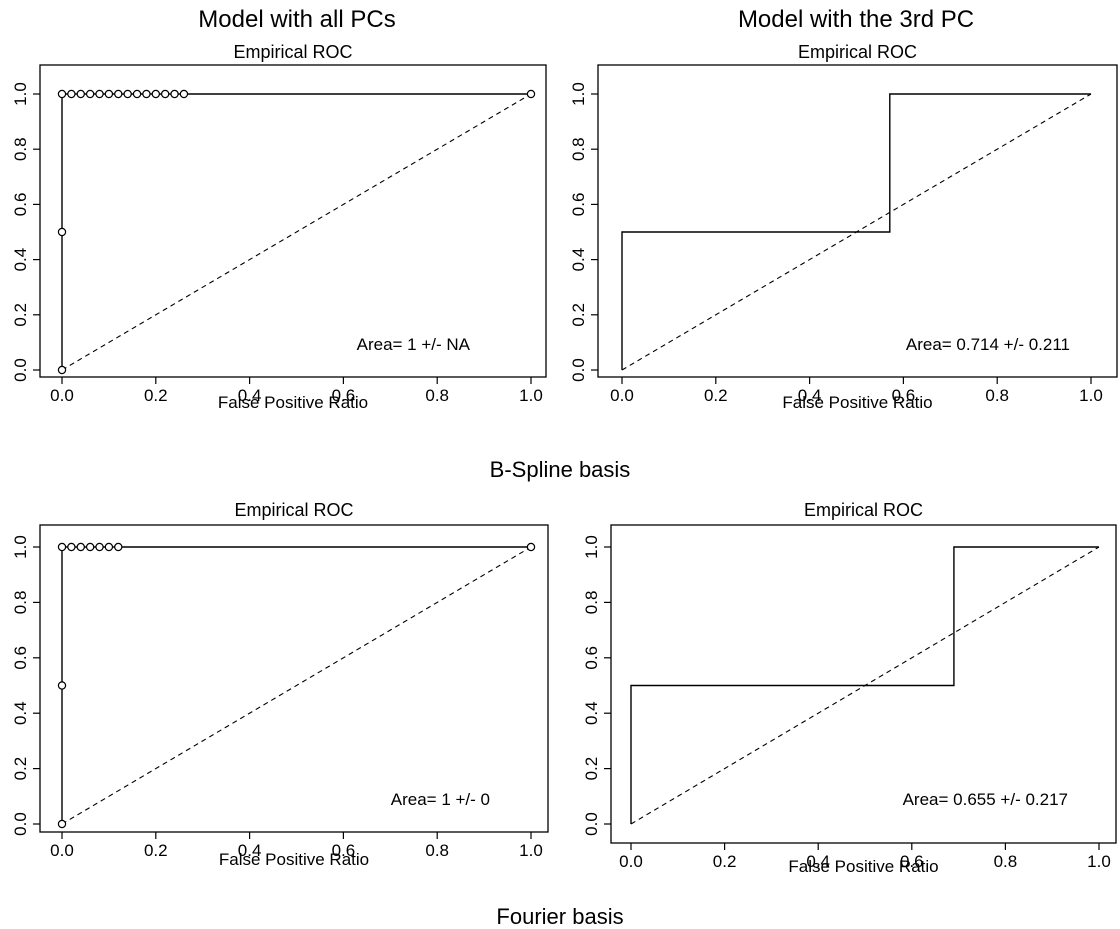  I want to click on auc-annotation: Area= 0.655 +/- 0.217, so click(985, 799).